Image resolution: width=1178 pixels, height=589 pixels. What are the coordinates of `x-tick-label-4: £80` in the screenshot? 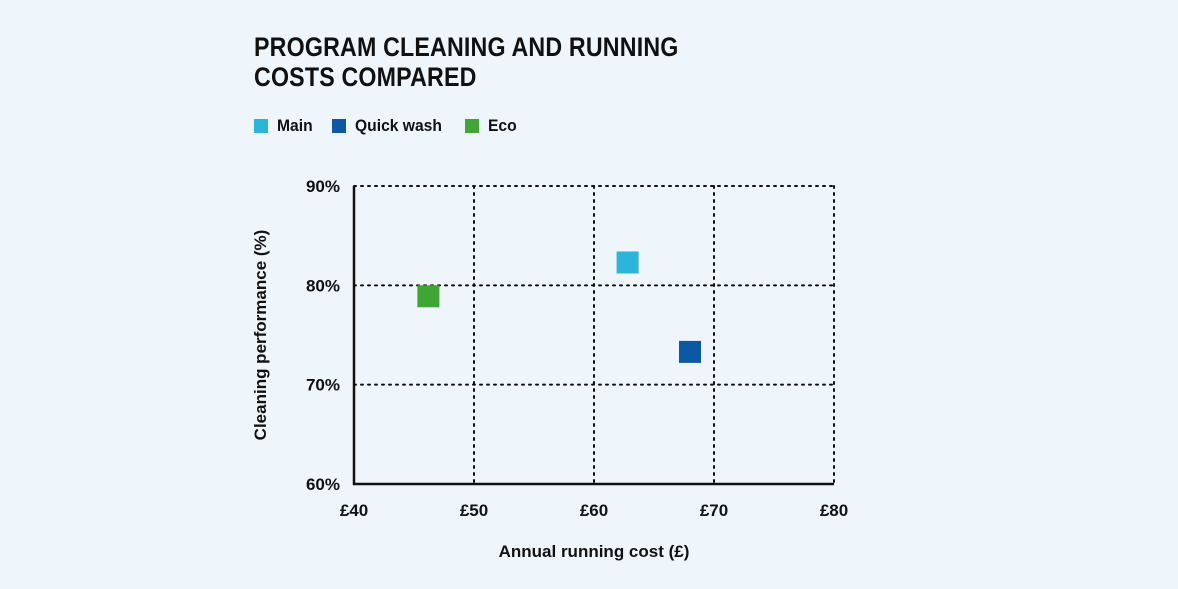 It's located at (834, 510).